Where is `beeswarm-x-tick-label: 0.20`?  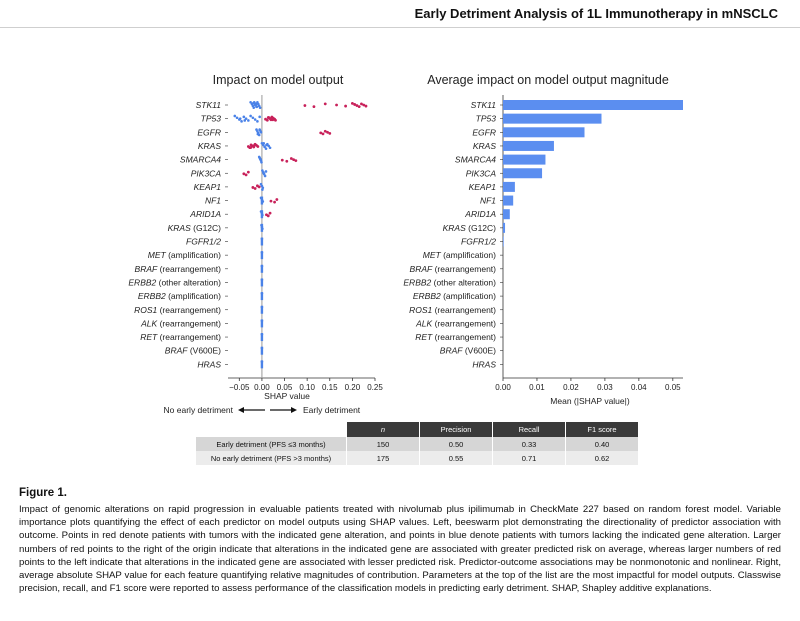 beeswarm-x-tick-label: 0.20 is located at coordinates (353, 387).